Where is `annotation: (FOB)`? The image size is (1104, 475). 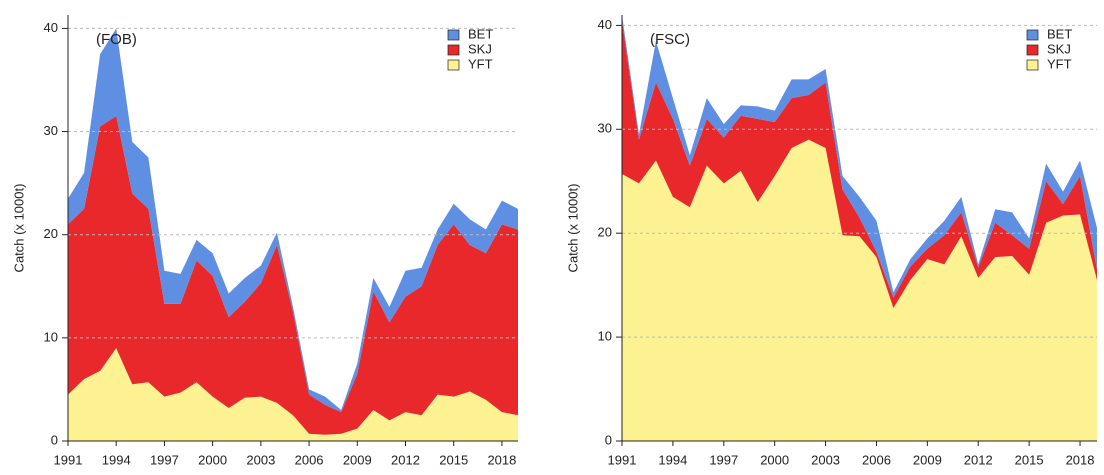
annotation: (FOB) is located at coordinates (116, 39).